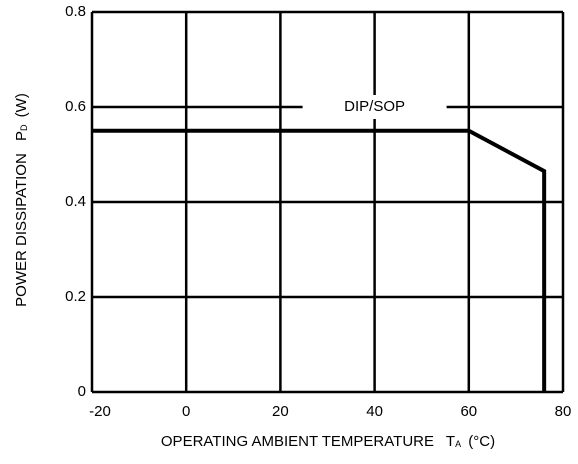  What do you see at coordinates (186, 411) in the screenshot?
I see `x-tick-label: 0` at bounding box center [186, 411].